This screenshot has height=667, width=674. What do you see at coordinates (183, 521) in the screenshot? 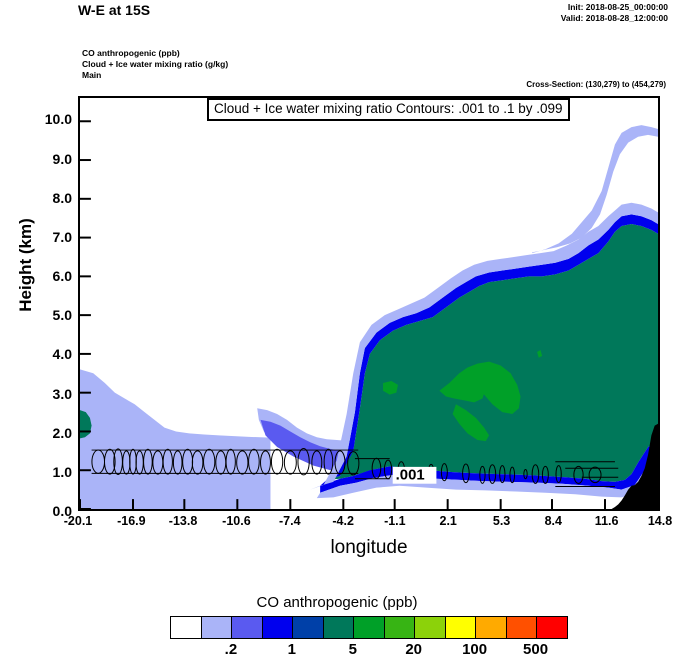
I see `x-tick-label-2: -13.8` at bounding box center [183, 521].